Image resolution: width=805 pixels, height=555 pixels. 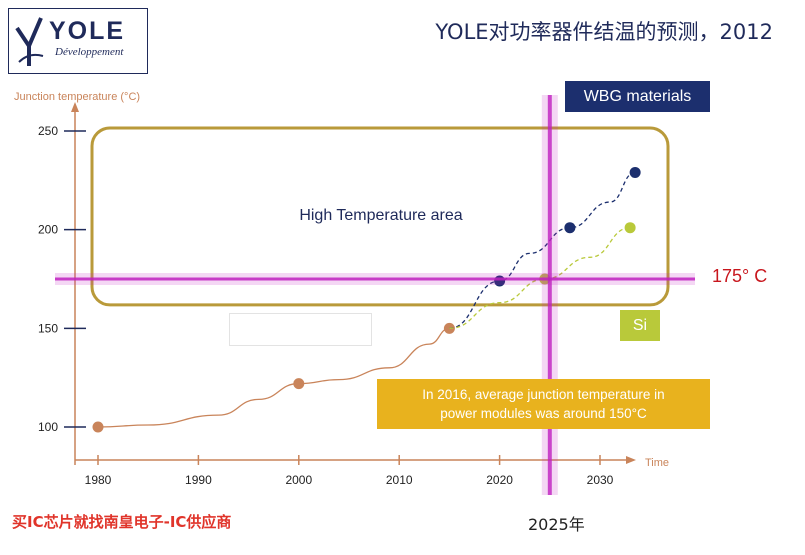 I want to click on year-marker-label: 2025年, so click(x=556, y=524).